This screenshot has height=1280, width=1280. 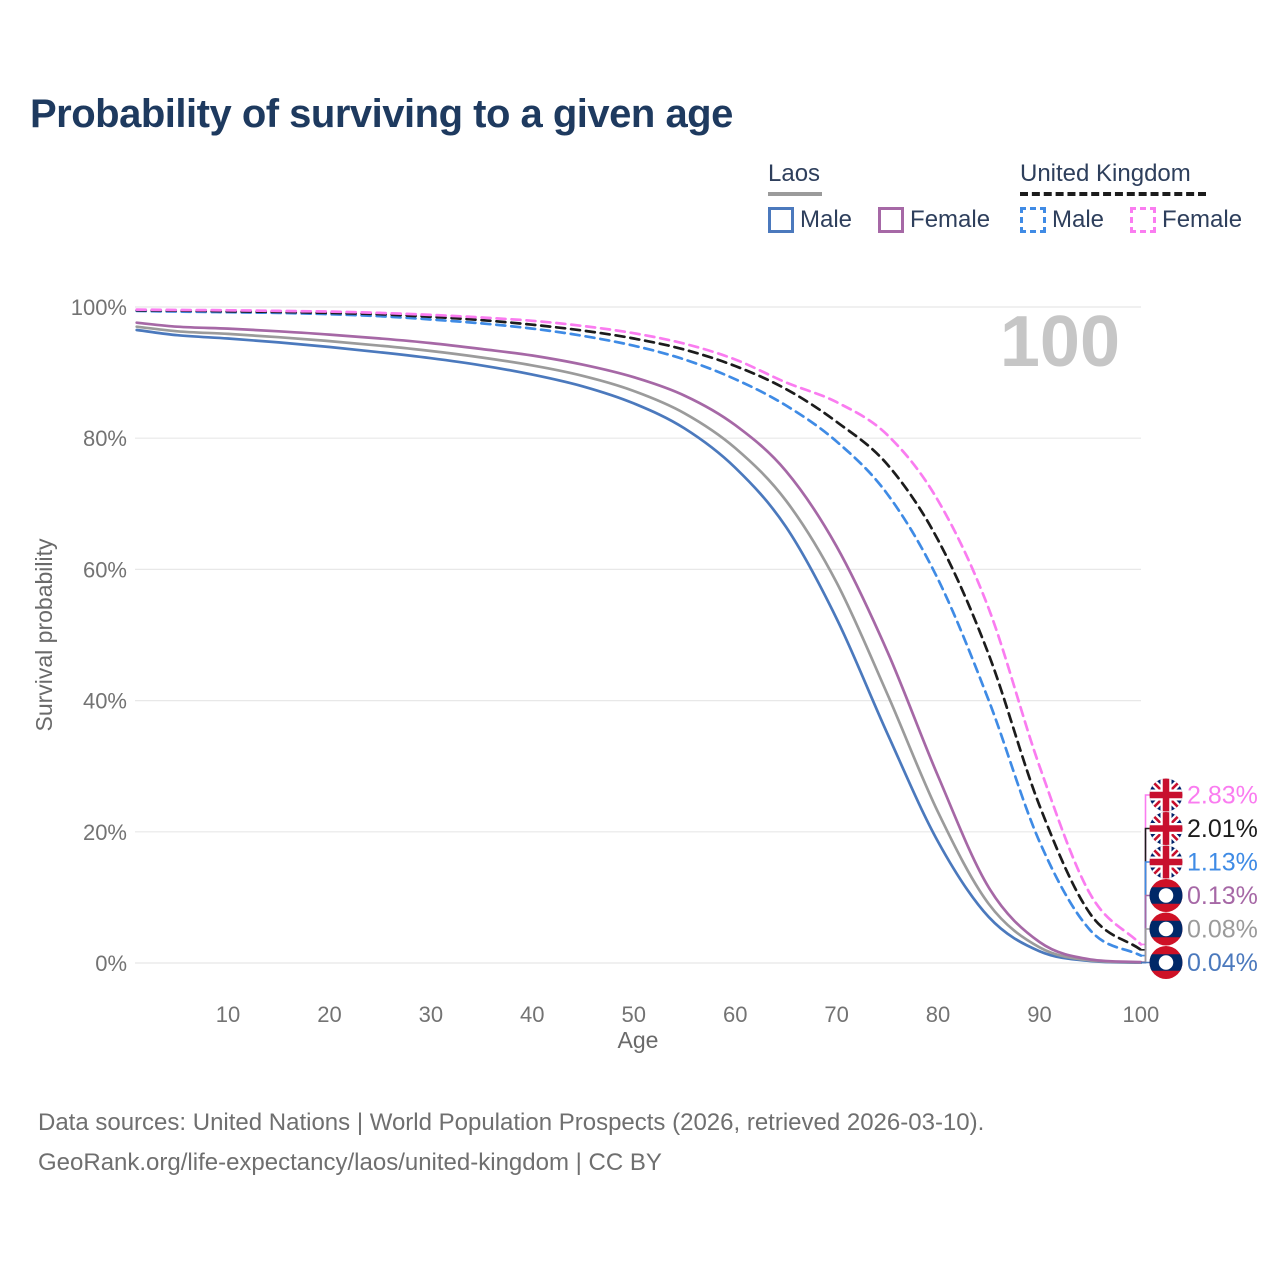 What do you see at coordinates (836, 1014) in the screenshot?
I see `x-tick-70: 70` at bounding box center [836, 1014].